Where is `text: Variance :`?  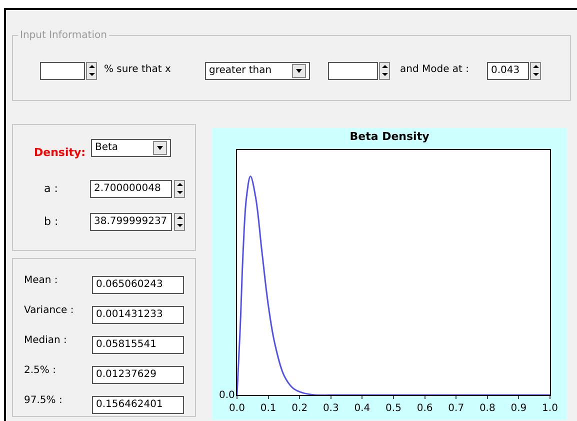
text: Variance : is located at coordinates (49, 310).